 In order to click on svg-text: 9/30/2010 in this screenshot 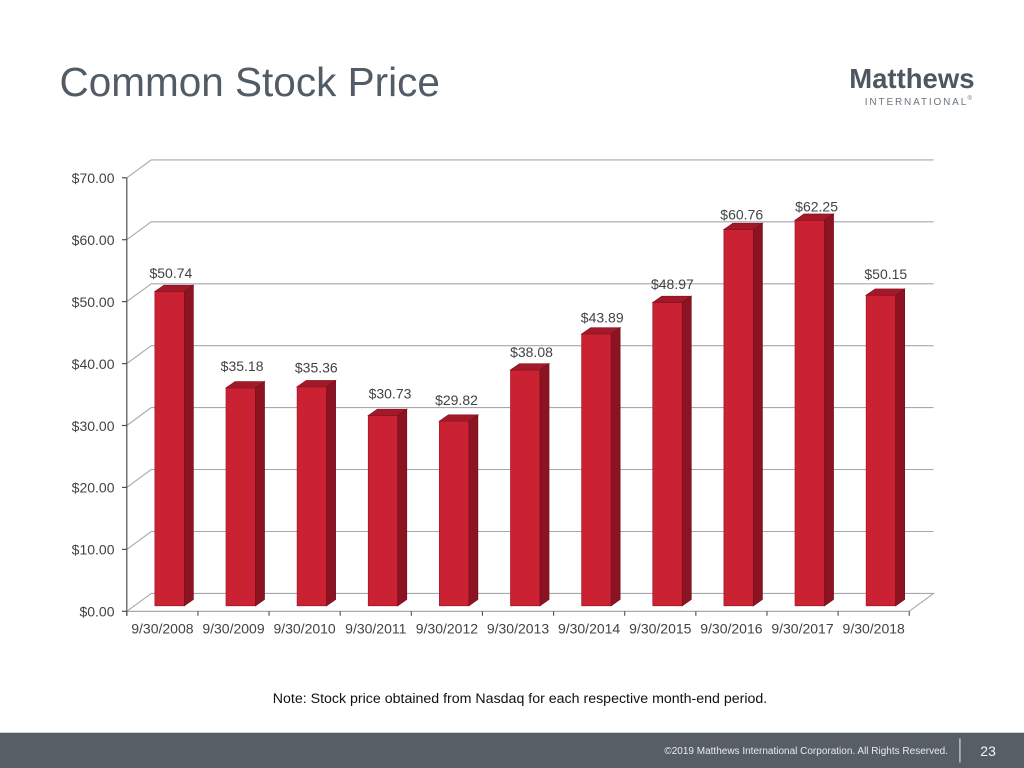, I will do `click(304, 629)`.